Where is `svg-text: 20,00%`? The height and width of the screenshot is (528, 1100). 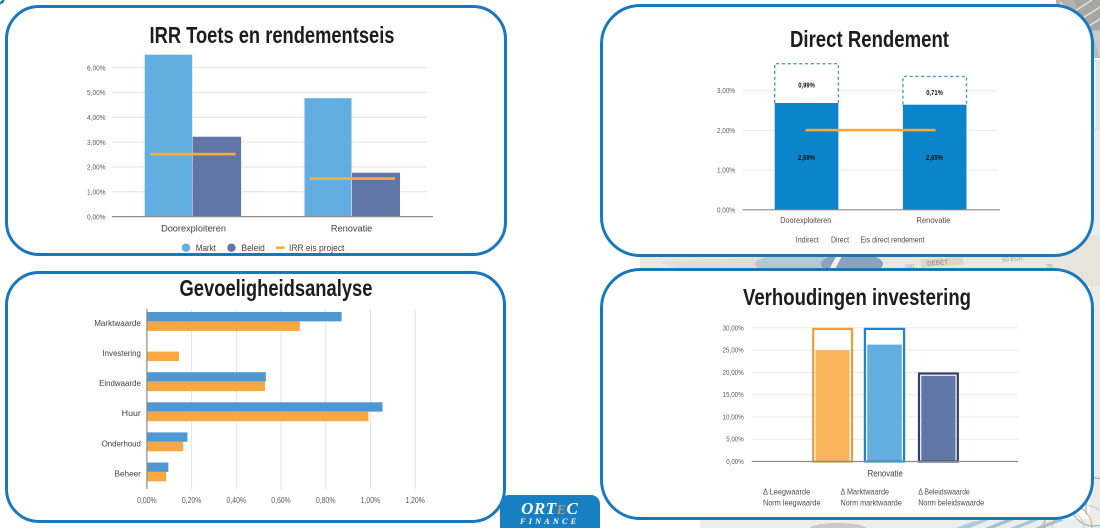
svg-text: 20,00% is located at coordinates (733, 372).